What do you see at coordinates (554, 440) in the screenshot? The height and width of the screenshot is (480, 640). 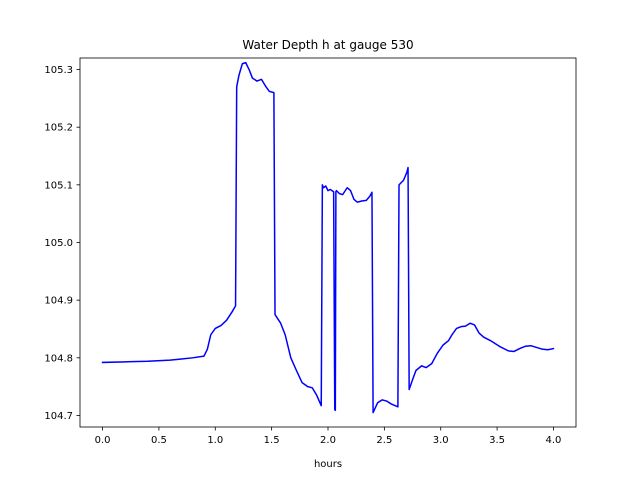 I see `x-tick-label: 4.0` at bounding box center [554, 440].